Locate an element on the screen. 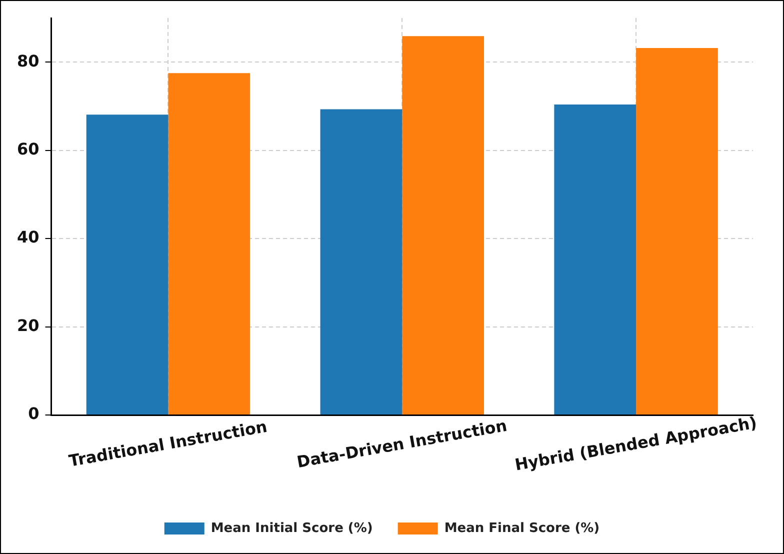 This screenshot has height=554, width=784. legend-label: Mean Initial Score (%) is located at coordinates (291, 528).